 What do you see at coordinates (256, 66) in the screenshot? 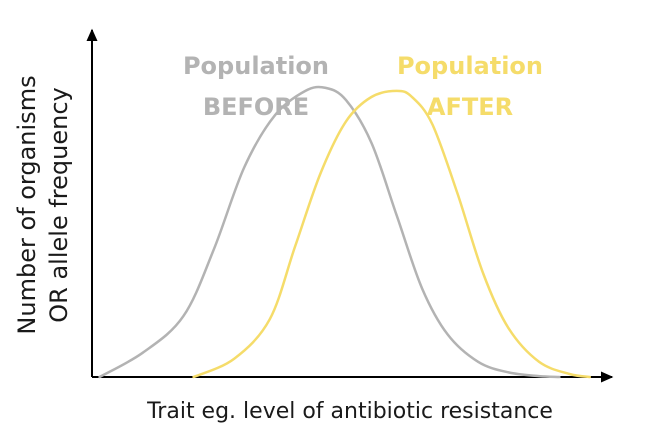
I see `legend-label-before-line1: Population` at bounding box center [256, 66].